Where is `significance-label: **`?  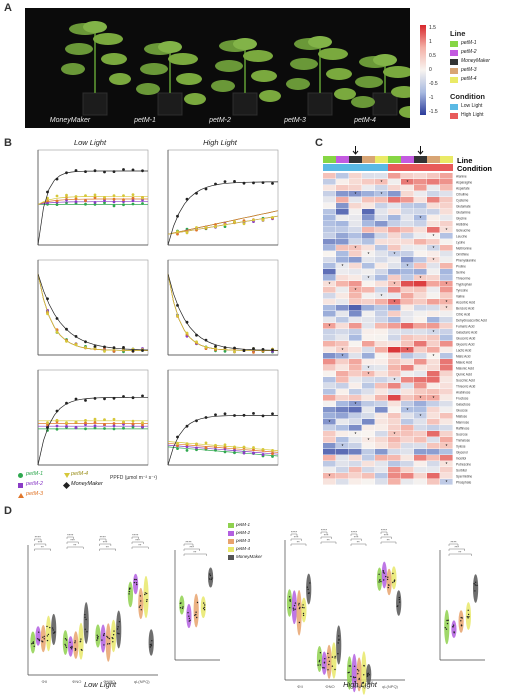
significance-label: ** is located at coordinates (389, 539).